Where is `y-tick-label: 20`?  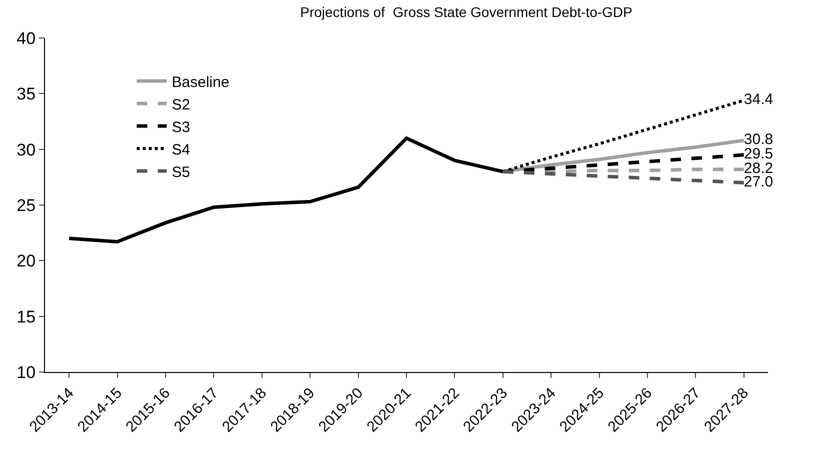 y-tick-label: 20 is located at coordinates (26, 261).